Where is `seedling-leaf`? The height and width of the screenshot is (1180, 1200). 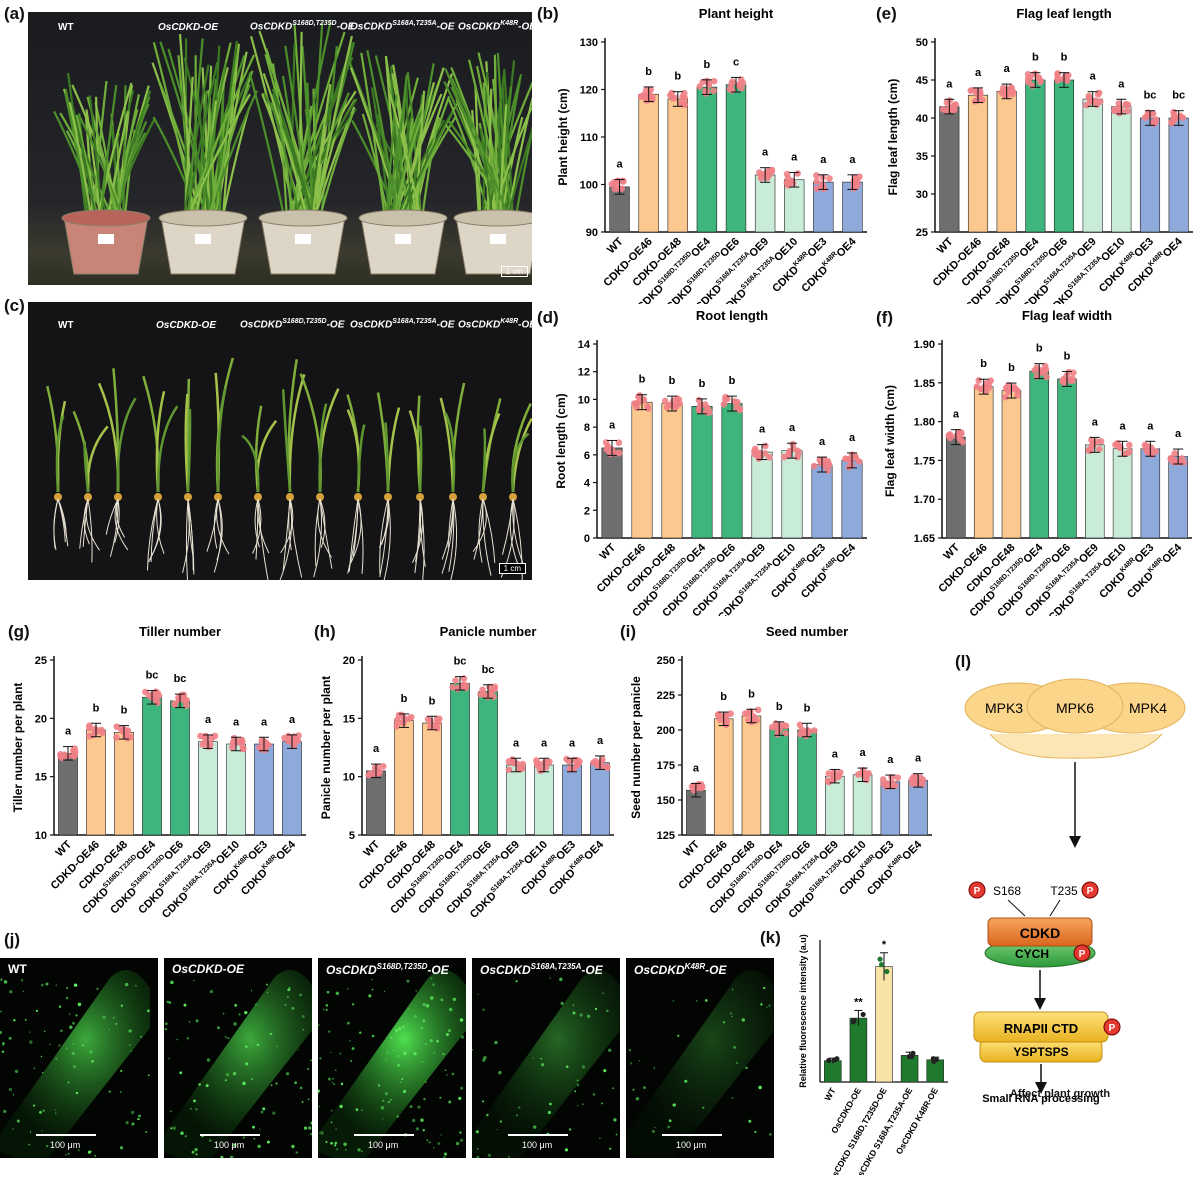
seedling-leaf is located at coordinates (267, 456).